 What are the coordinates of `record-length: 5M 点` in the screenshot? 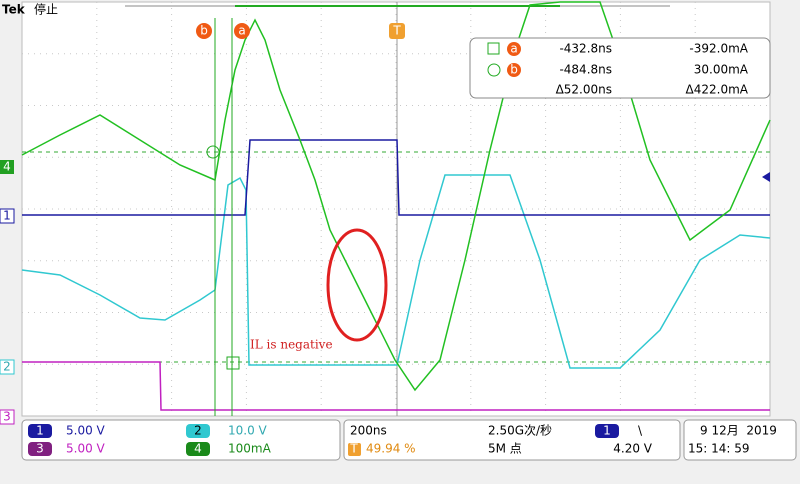 It's located at (505, 449).